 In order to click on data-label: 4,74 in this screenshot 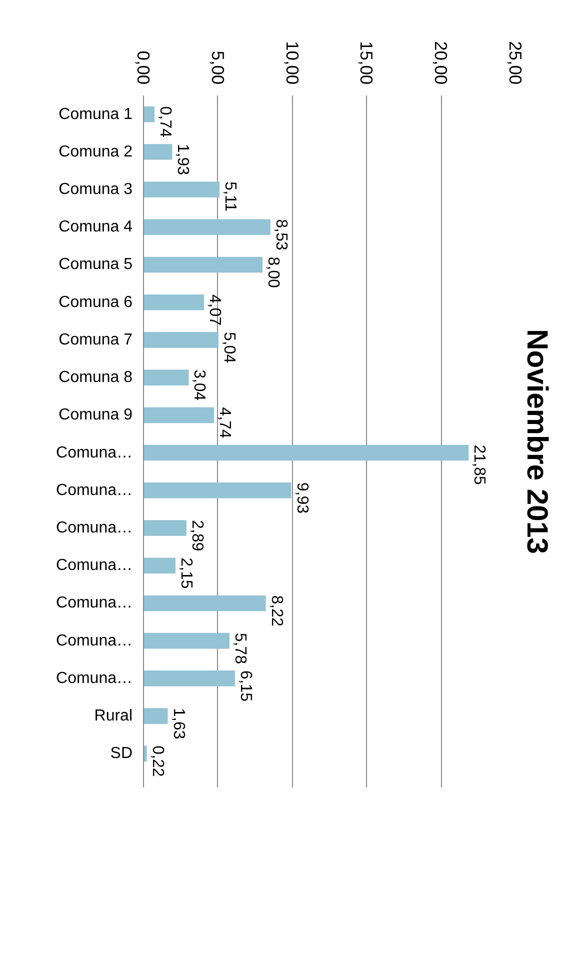, I will do `click(225, 422)`.